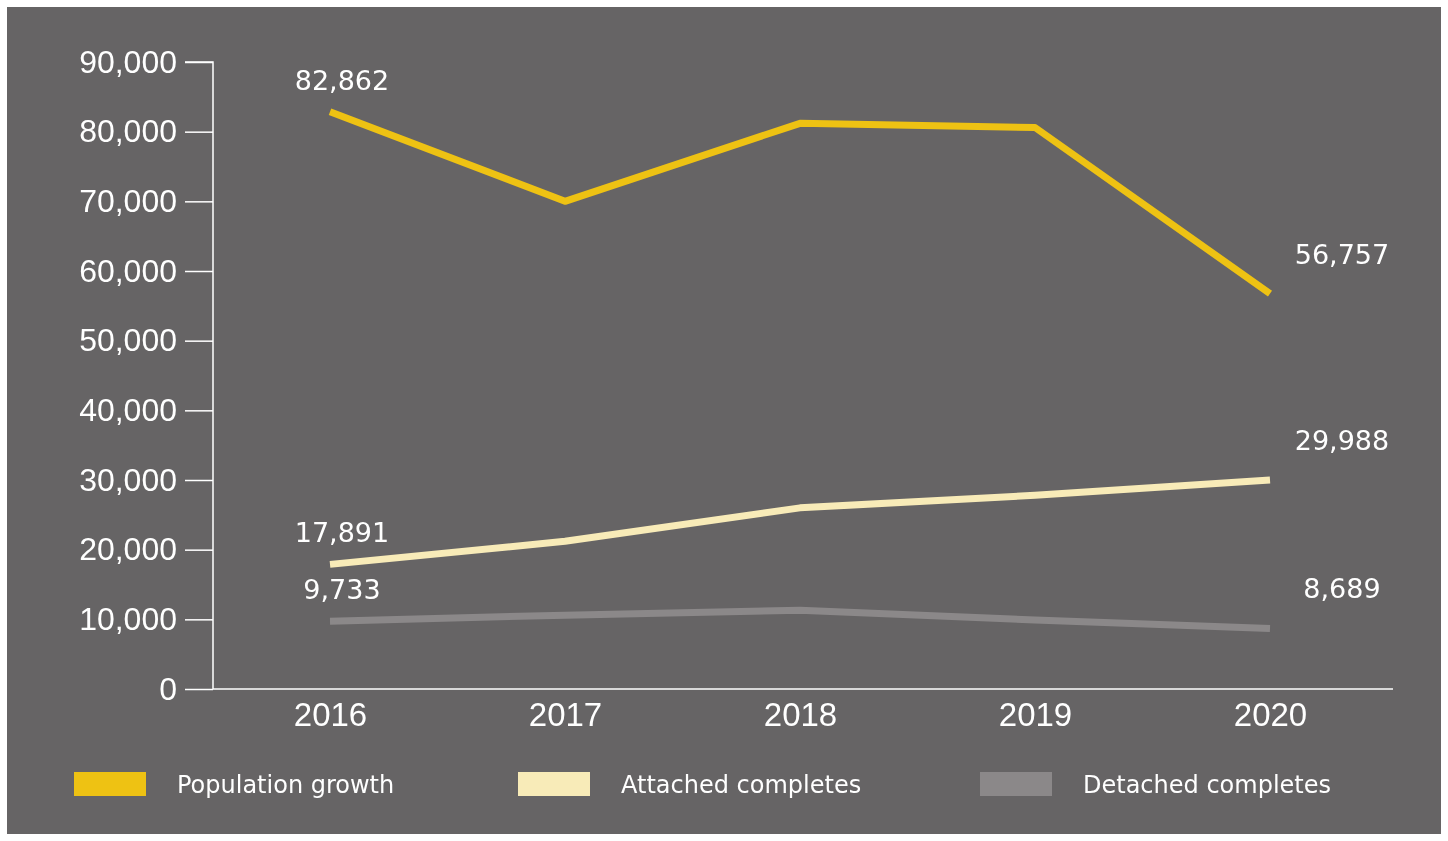 This screenshot has height=841, width=1448. I want to click on x-tick-label: 2016, so click(330, 715).